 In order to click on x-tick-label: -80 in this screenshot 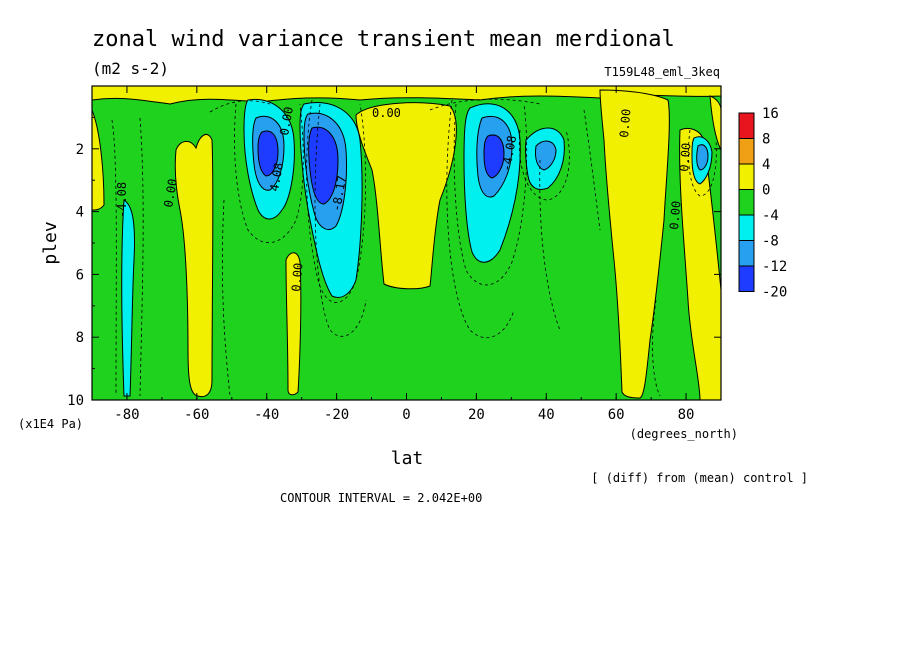, I will do `click(126, 415)`.